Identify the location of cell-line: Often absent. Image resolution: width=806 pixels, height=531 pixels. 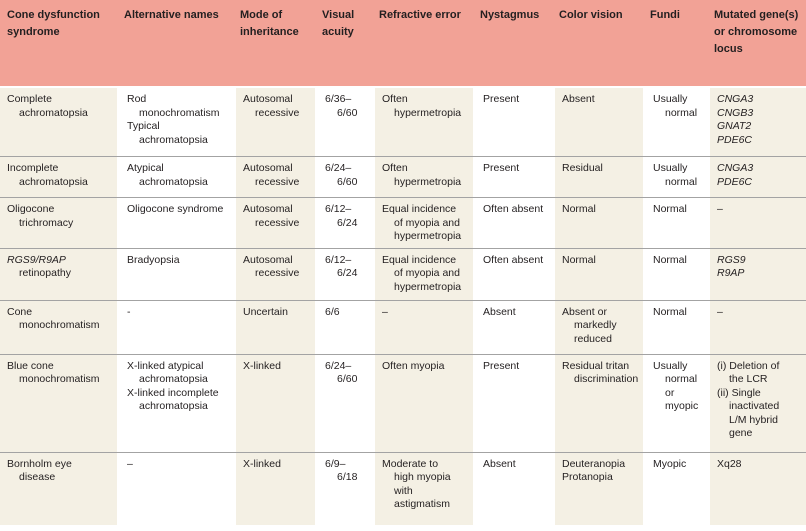
(513, 209).